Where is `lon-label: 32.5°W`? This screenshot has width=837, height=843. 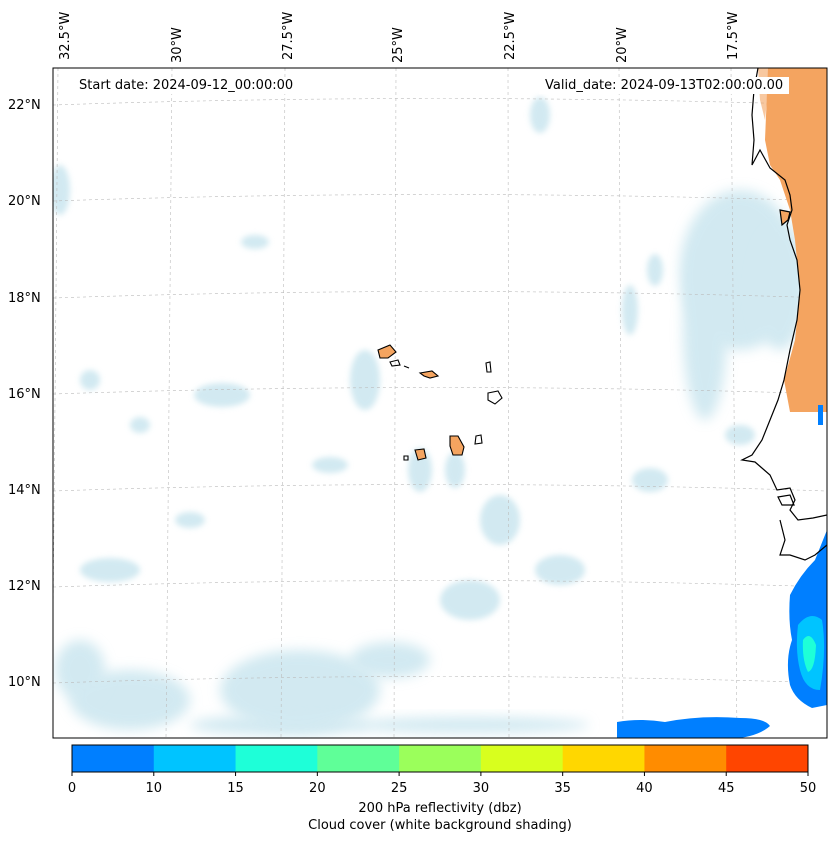 lon-label: 32.5°W is located at coordinates (65, 35).